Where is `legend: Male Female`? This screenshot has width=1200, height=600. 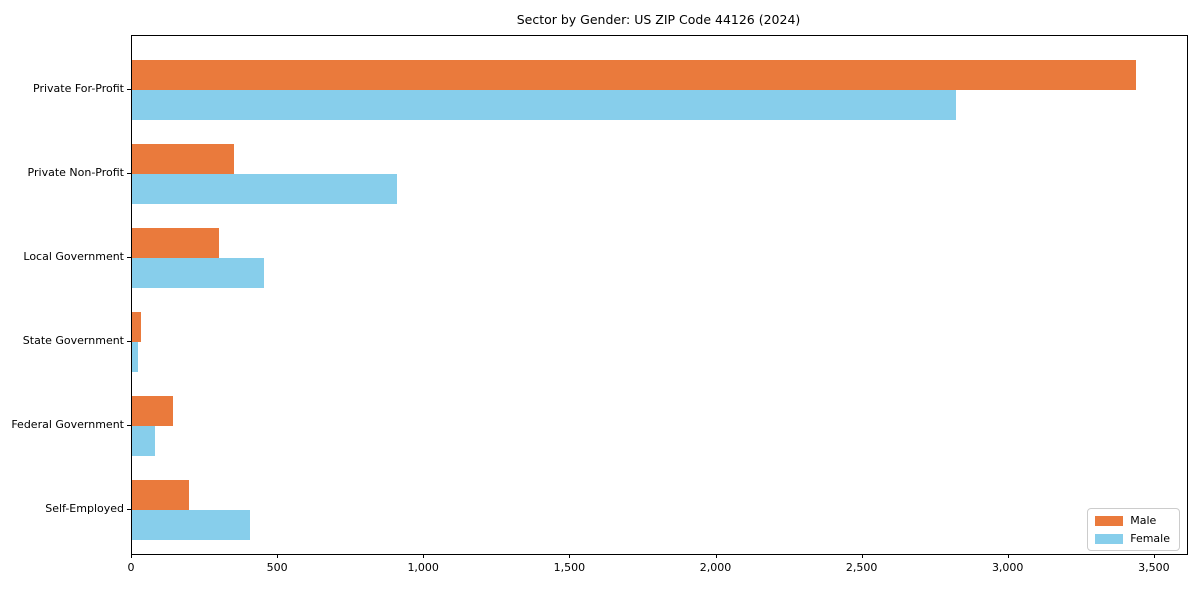
legend: Male Female is located at coordinates (1133, 529).